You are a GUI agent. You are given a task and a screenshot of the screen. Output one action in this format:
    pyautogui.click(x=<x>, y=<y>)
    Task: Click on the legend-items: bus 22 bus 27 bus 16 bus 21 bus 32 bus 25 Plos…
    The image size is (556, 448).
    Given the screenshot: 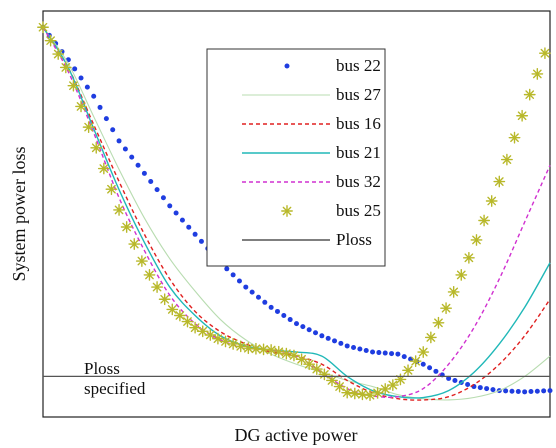 What is the action you would take?
    pyautogui.click(x=311, y=152)
    